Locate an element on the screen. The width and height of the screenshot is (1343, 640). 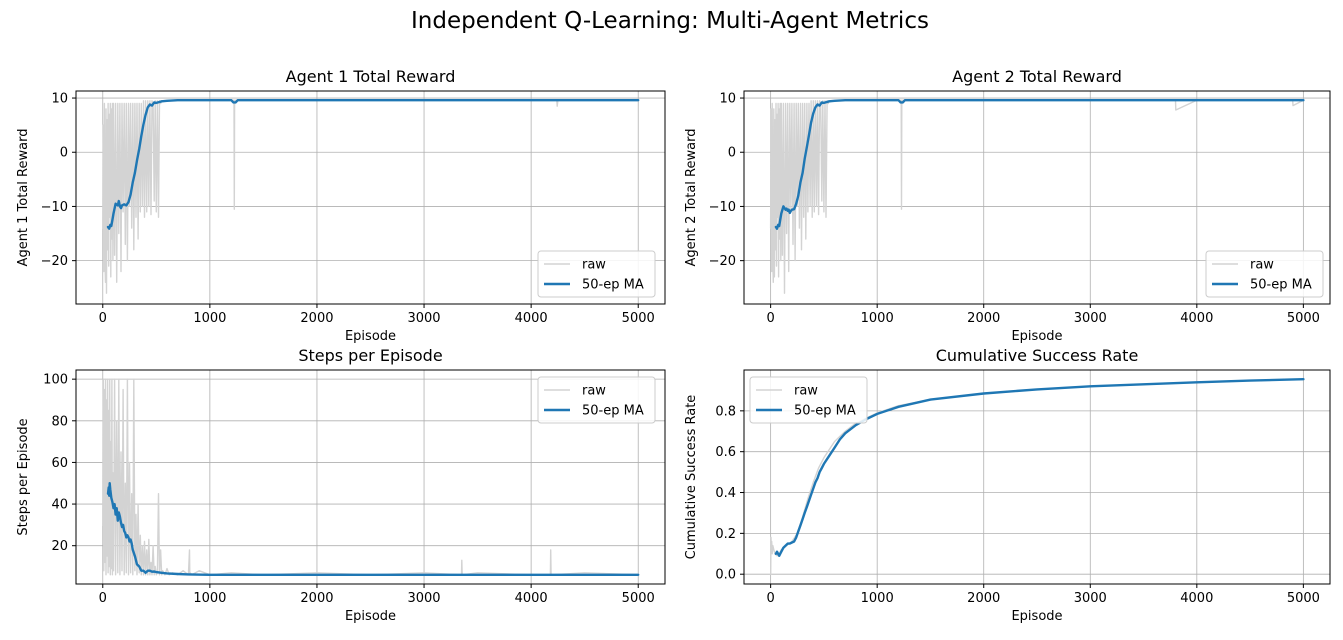
y-tick-label: 0.6 is located at coordinates (725, 452).